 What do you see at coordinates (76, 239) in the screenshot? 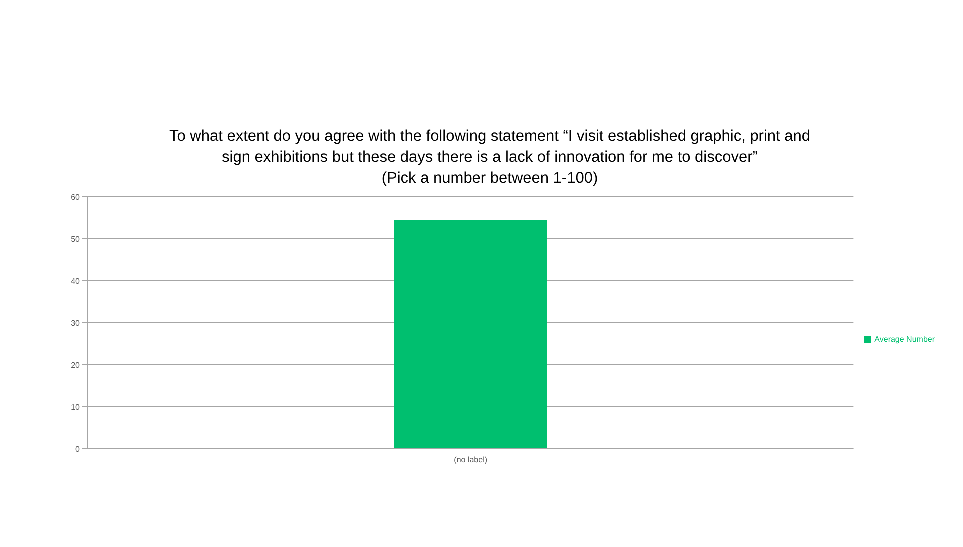
I see `y-tick-label: 50` at bounding box center [76, 239].